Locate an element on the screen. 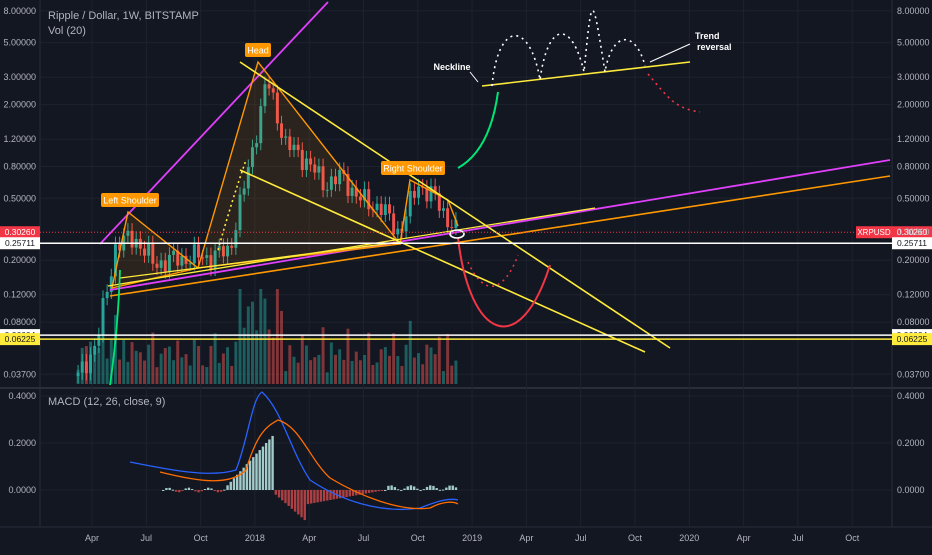 Image resolution: width=932 pixels, height=555 pixels. level-tag-left-text: 0.25711 is located at coordinates (20, 243).